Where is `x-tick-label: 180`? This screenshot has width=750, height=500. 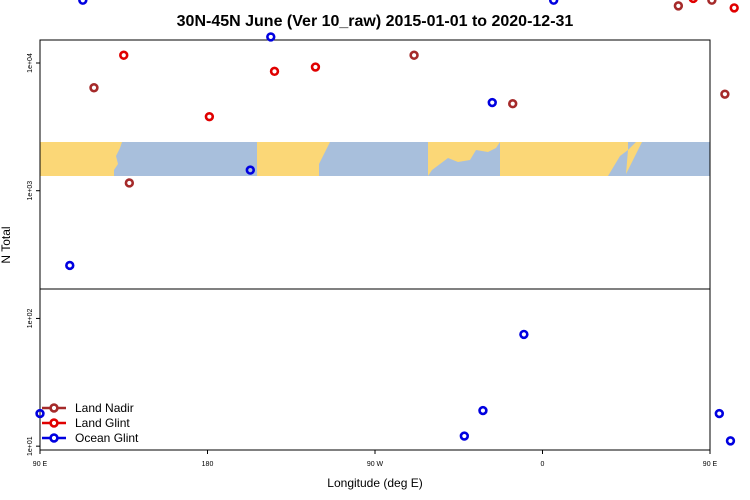 x-tick-label: 180 is located at coordinates (208, 464).